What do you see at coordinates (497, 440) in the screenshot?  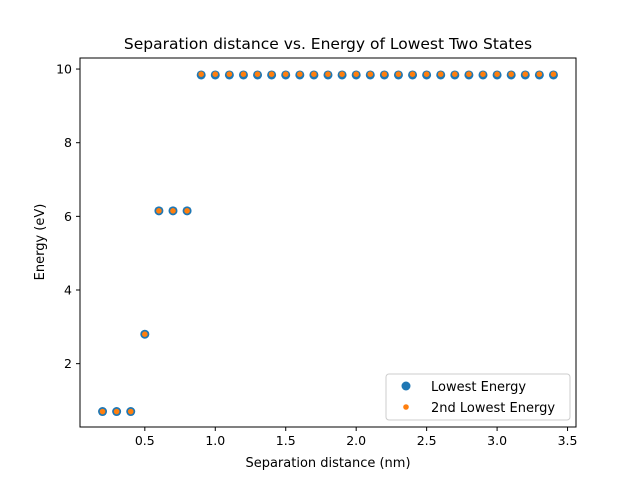 I see `x-tick-label: 3.0` at bounding box center [497, 440].